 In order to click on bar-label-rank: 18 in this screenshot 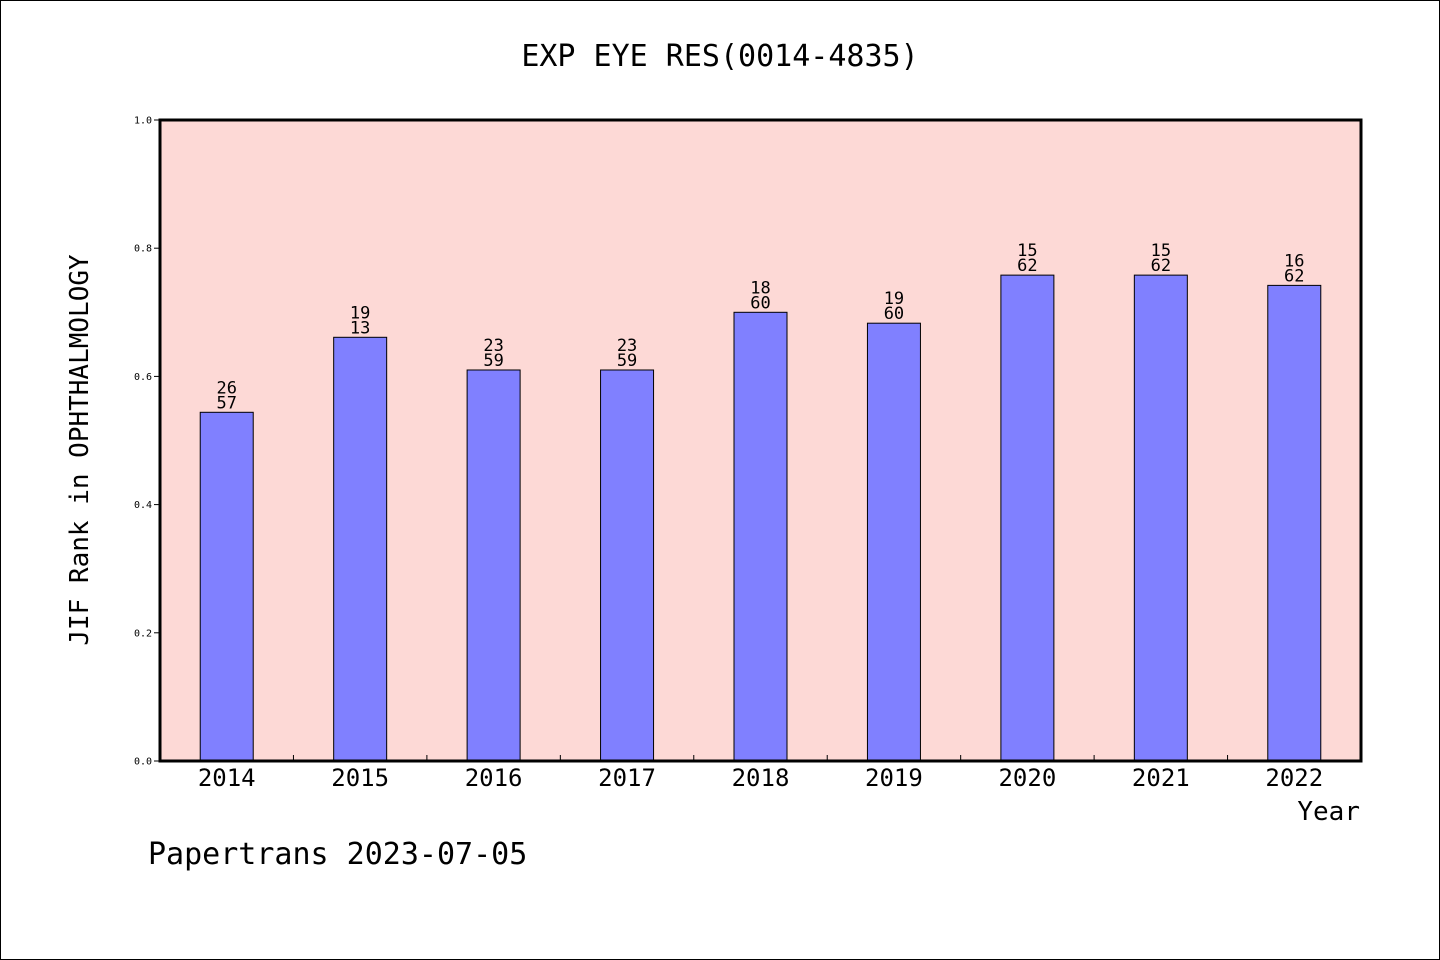, I will do `click(760, 288)`.